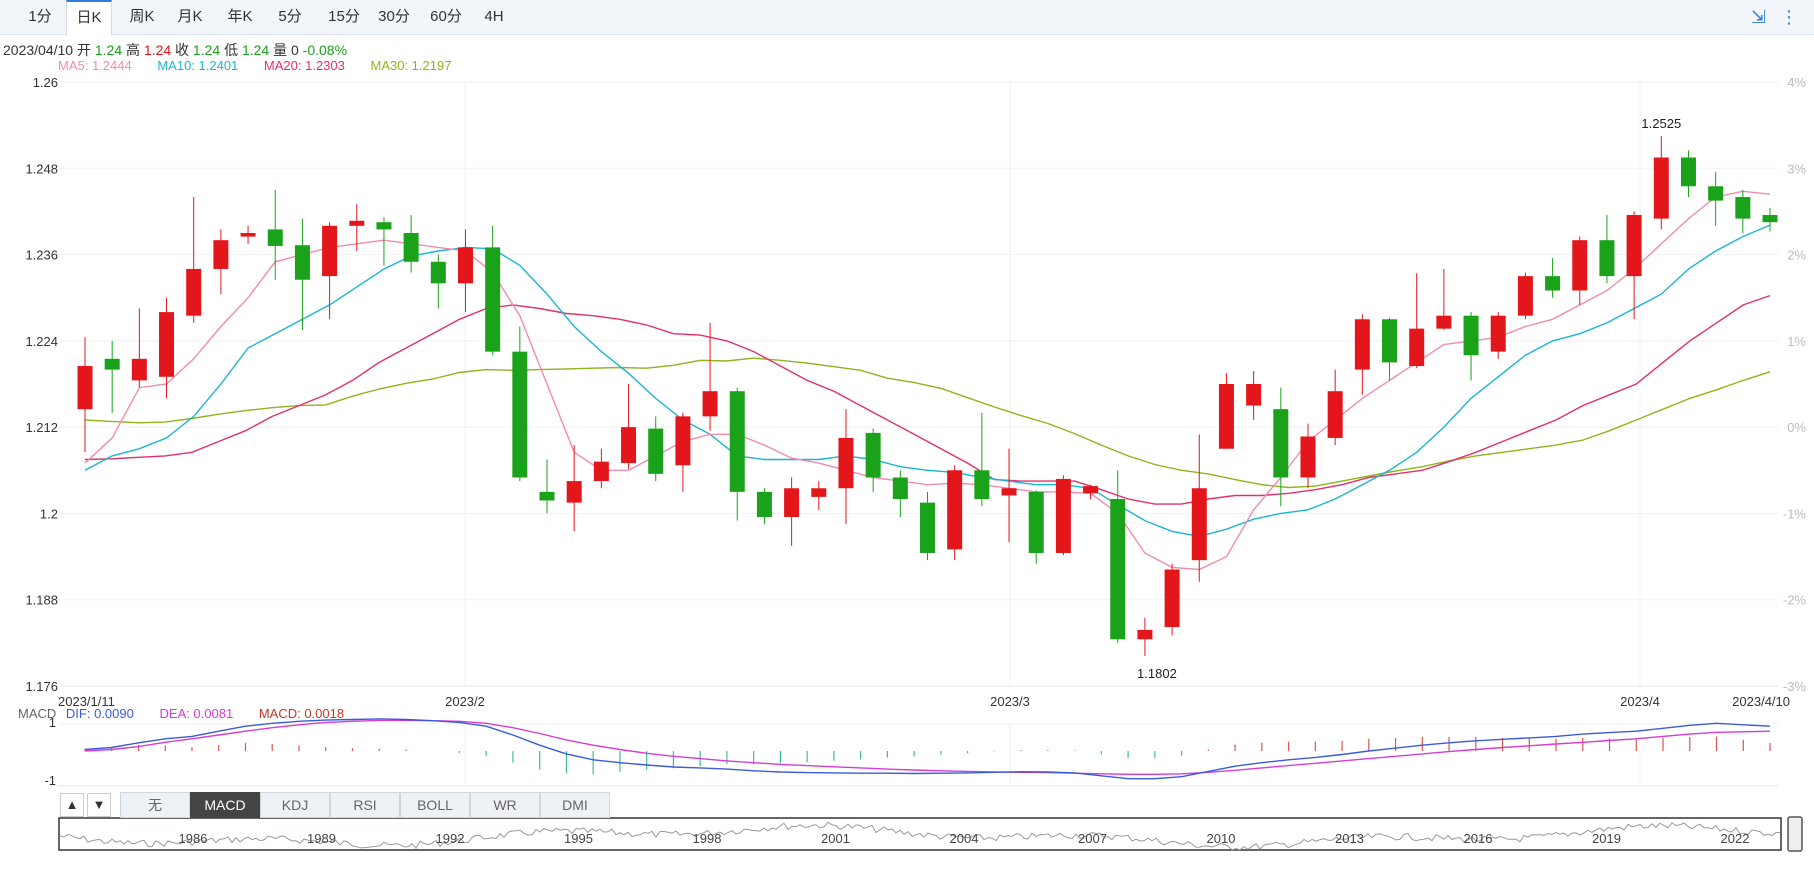  What do you see at coordinates (394, 16) in the screenshot?
I see `tab-7: 30分` at bounding box center [394, 16].